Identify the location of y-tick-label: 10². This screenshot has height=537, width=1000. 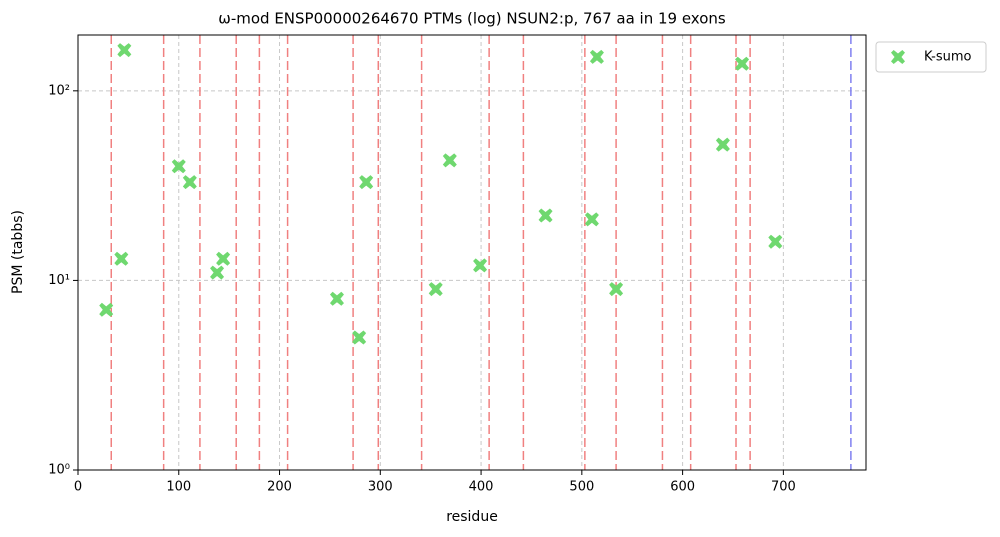
(59, 90).